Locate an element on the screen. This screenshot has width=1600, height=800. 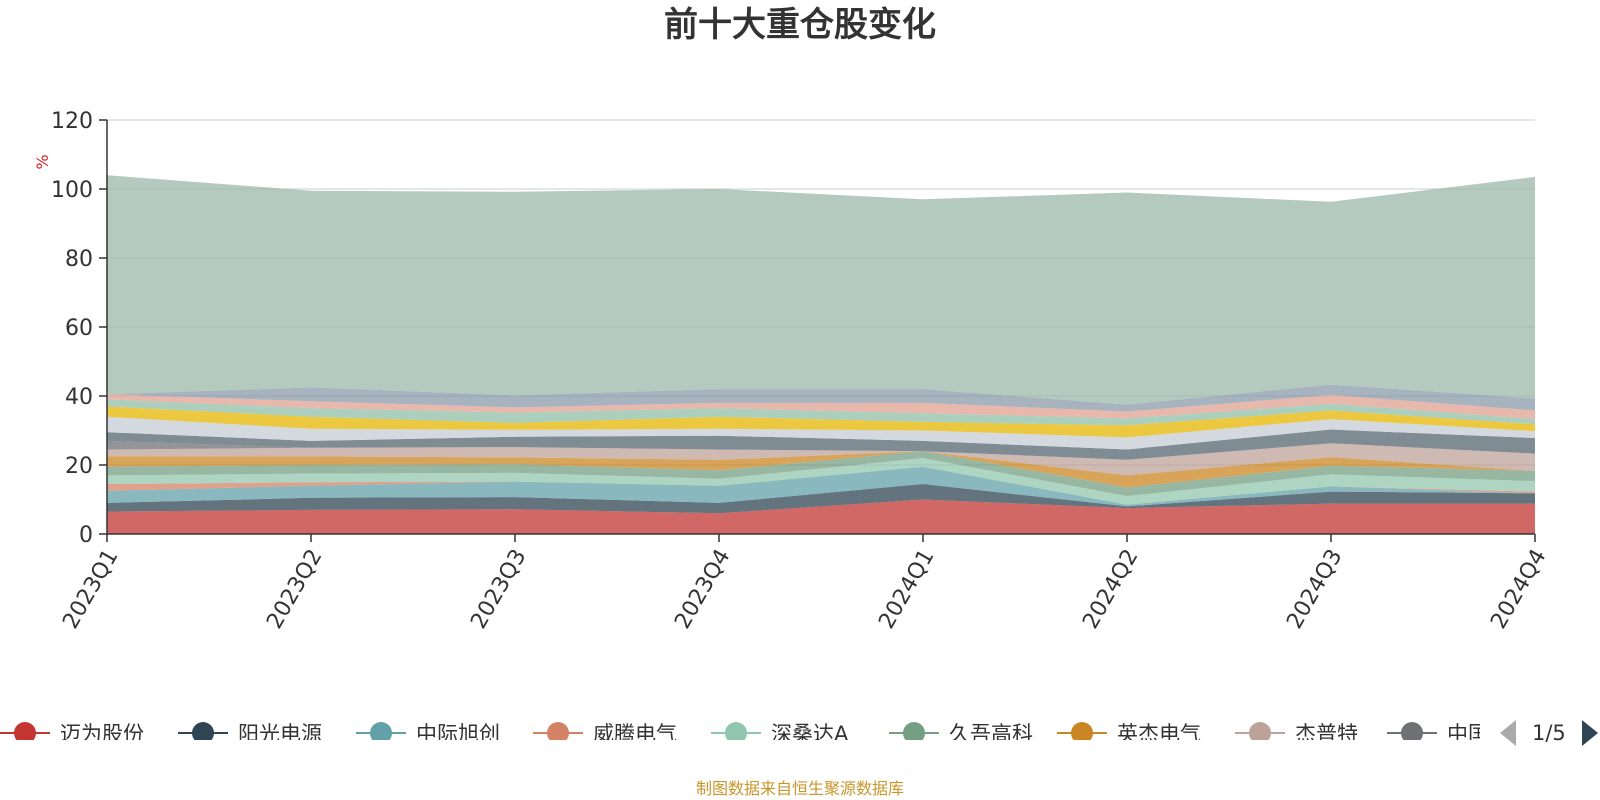
legend-item: 中际旭创 is located at coordinates (428, 734).